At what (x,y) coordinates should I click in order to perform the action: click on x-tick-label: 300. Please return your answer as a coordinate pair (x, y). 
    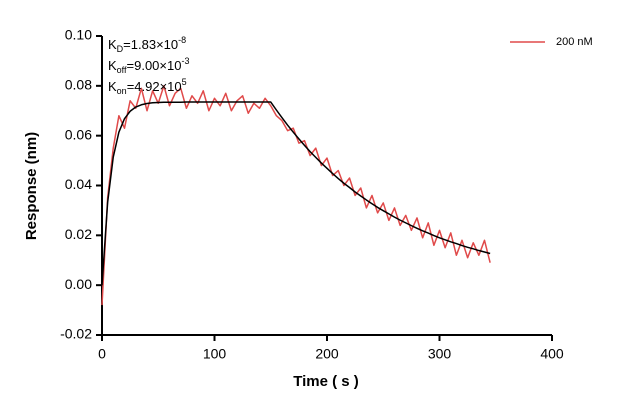
    Looking at the image, I should click on (440, 354).